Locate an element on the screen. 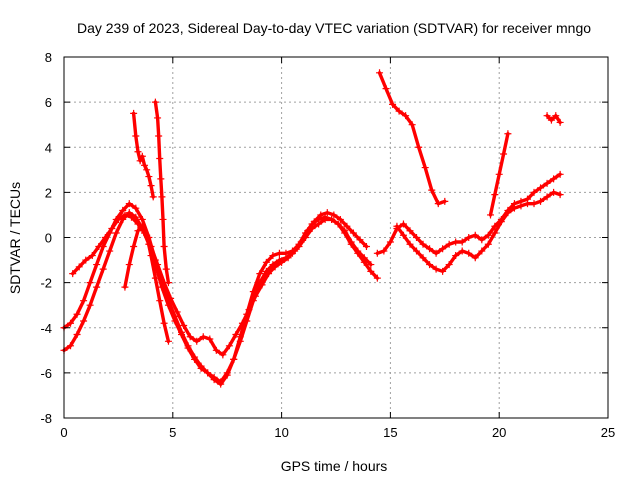 This screenshot has width=640, height=480. x-tick-label: 25 is located at coordinates (608, 432).